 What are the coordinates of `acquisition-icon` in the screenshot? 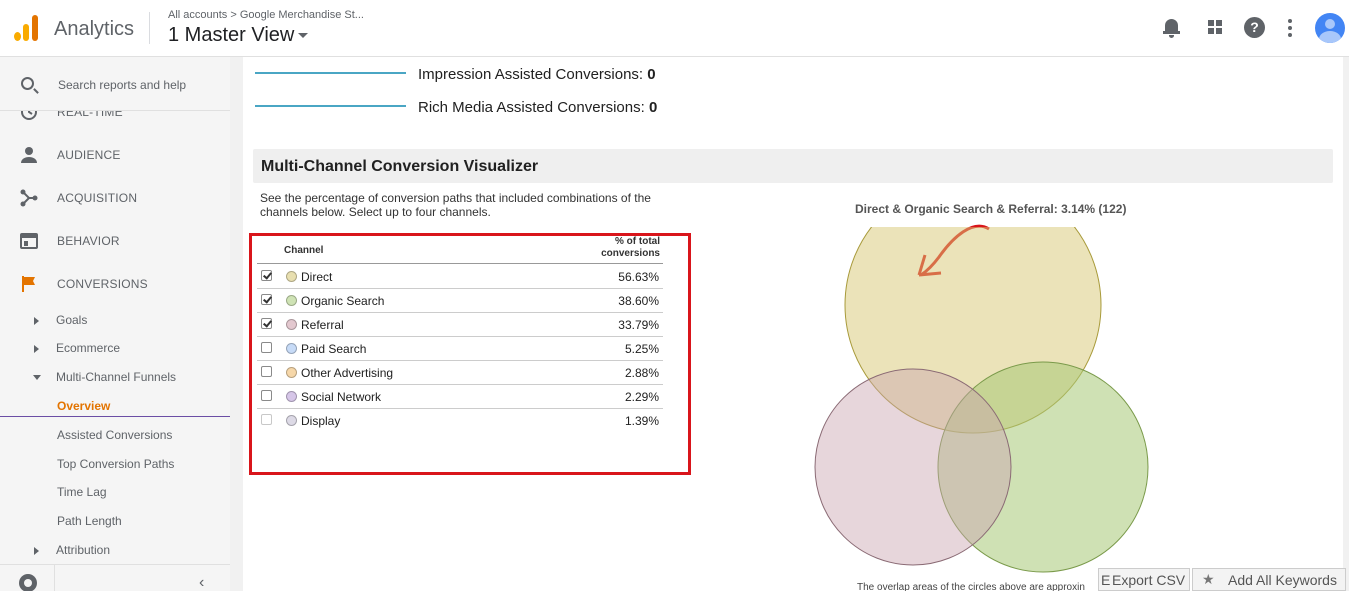 It's located at (29, 198).